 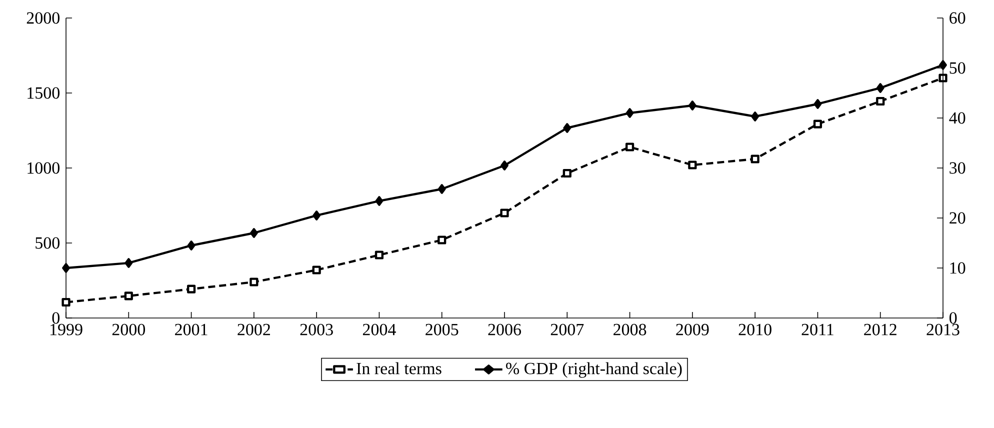 What do you see at coordinates (880, 330) in the screenshot?
I see `x-tick-label: 2012` at bounding box center [880, 330].